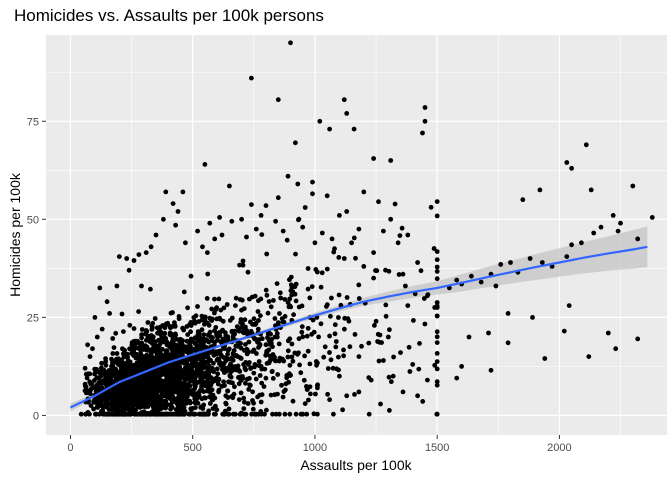  Describe the element at coordinates (169, 15) in the screenshot. I see `chart-title: Homicides vs. Assaults per 100k persons` at that location.